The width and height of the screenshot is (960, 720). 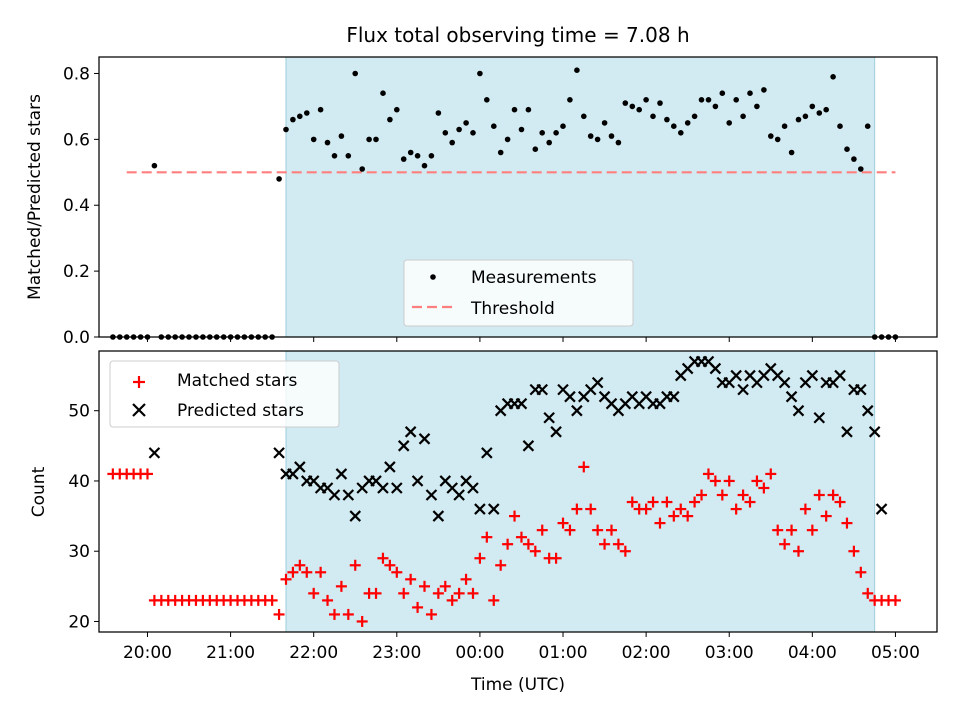 I want to click on y-tick-label: 0.0, so click(x=76, y=338).